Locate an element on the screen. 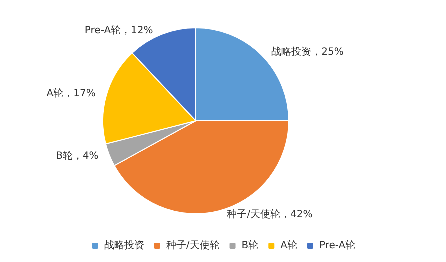 Image resolution: width=446 pixels, height=262 pixels. legend-label: 战略投资 is located at coordinates (124, 246).